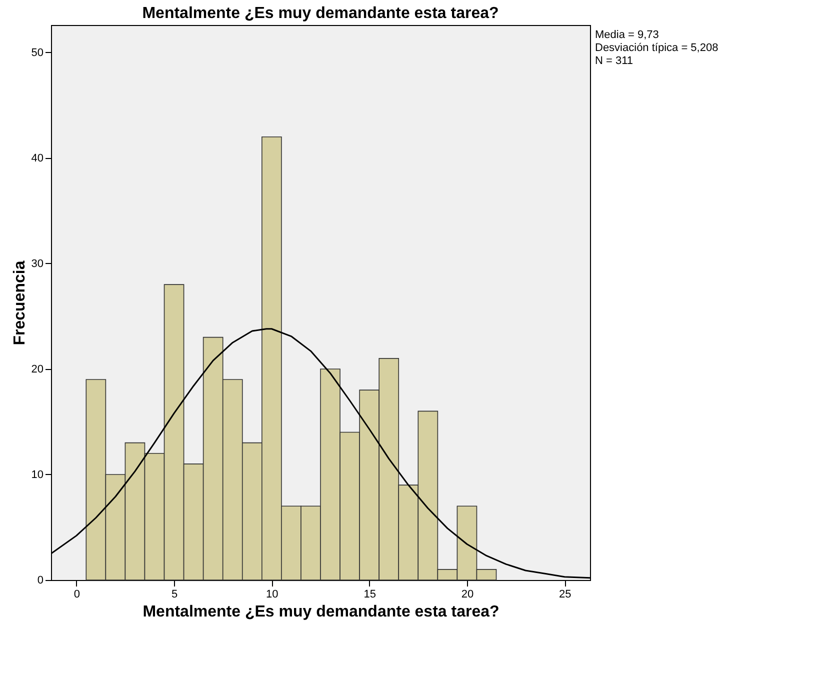  I want to click on y-tick-label: 50, so click(37, 52).